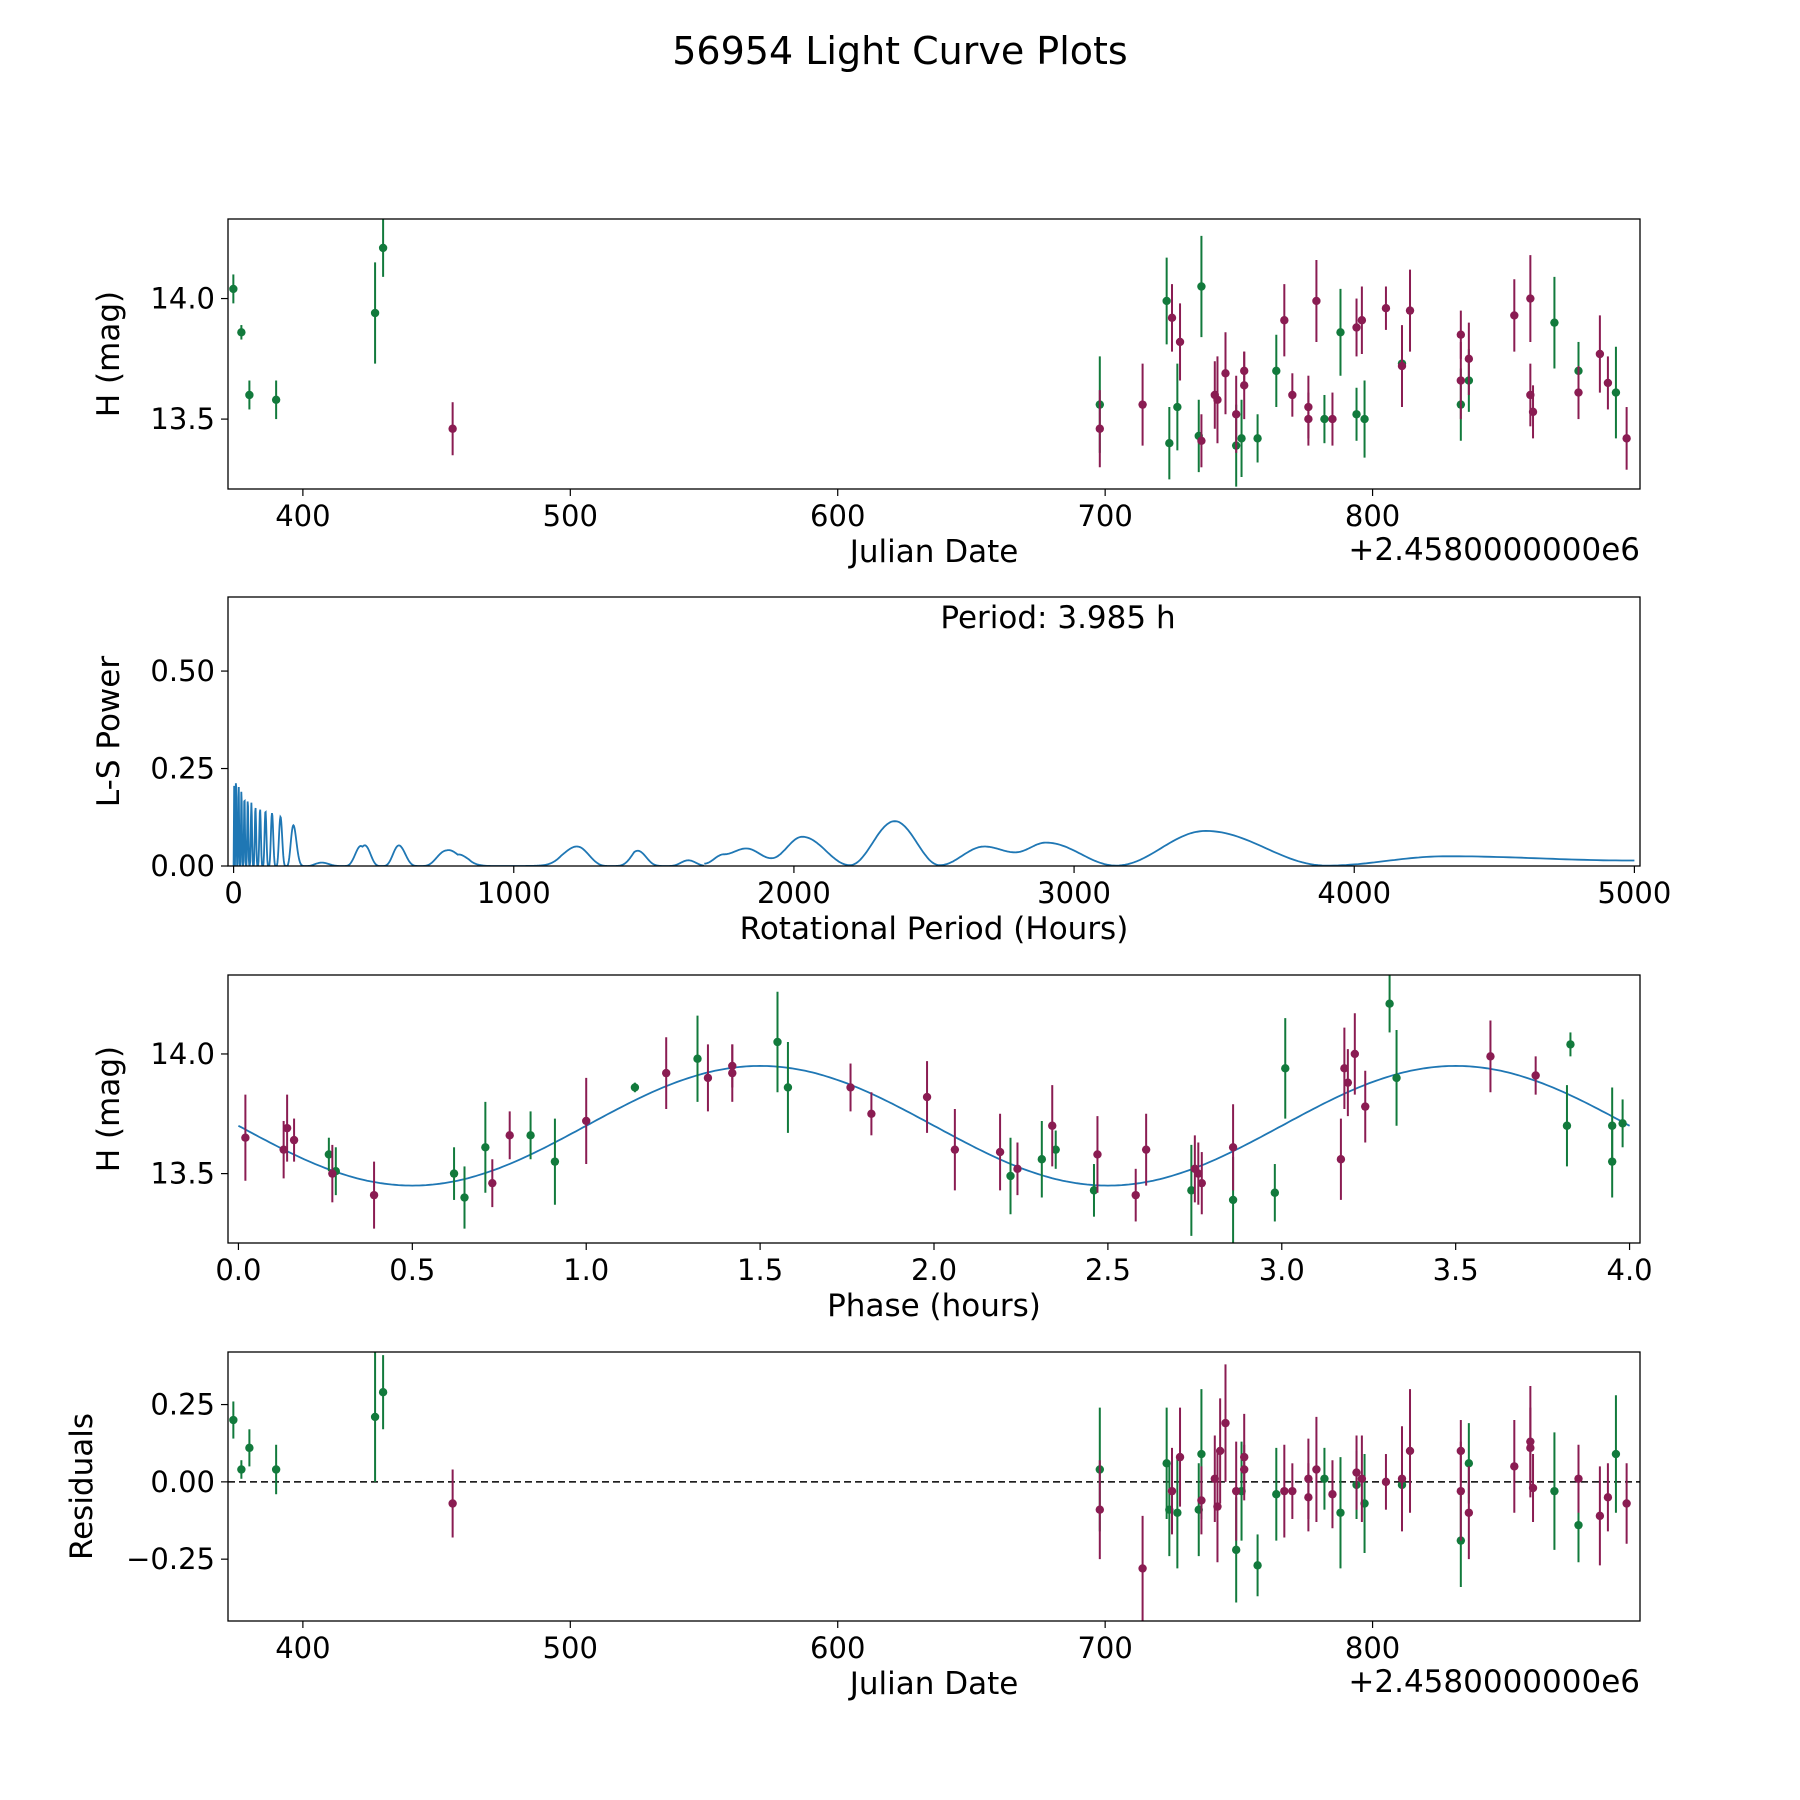  I want to click on periodogram-curve-tail, so click(1169, 843).